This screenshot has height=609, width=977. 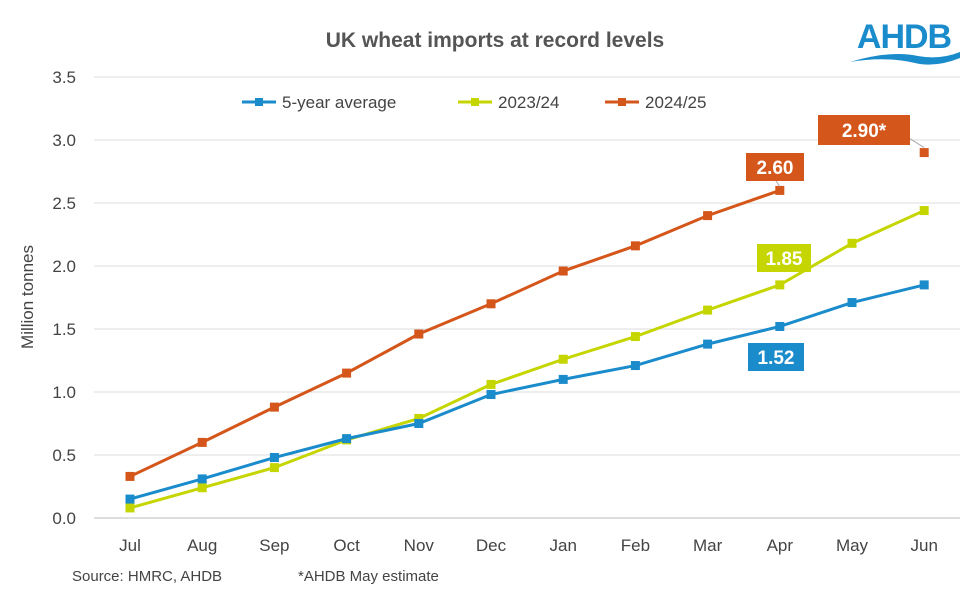 I want to click on y-tick-label: 3.5, so click(x=64, y=77).